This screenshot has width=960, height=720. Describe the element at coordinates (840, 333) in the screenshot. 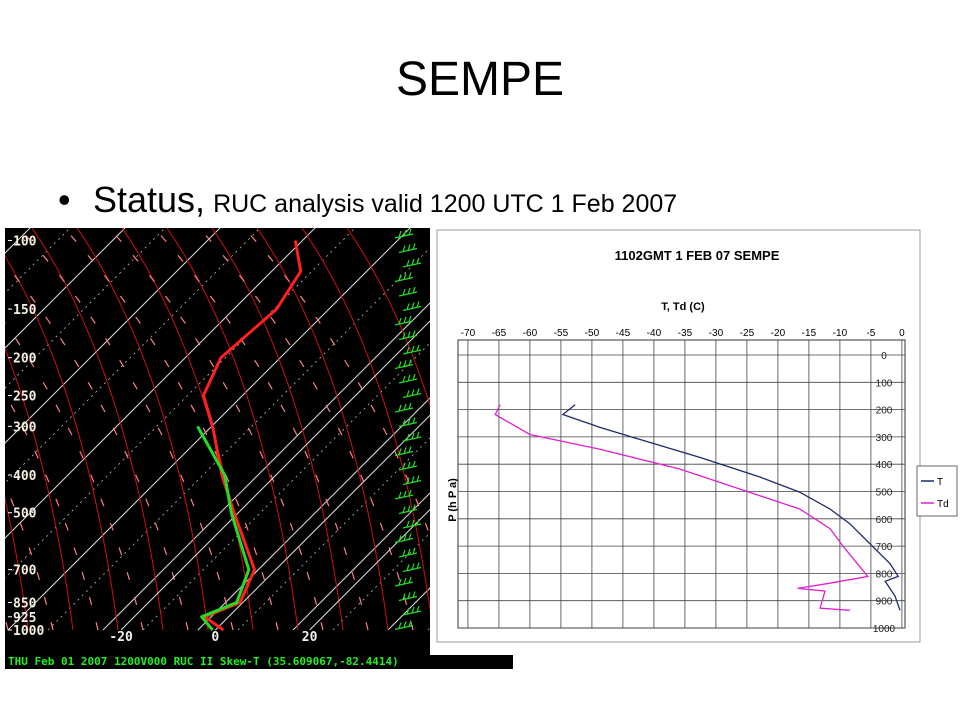

I see `x-tick-label: -10` at that location.